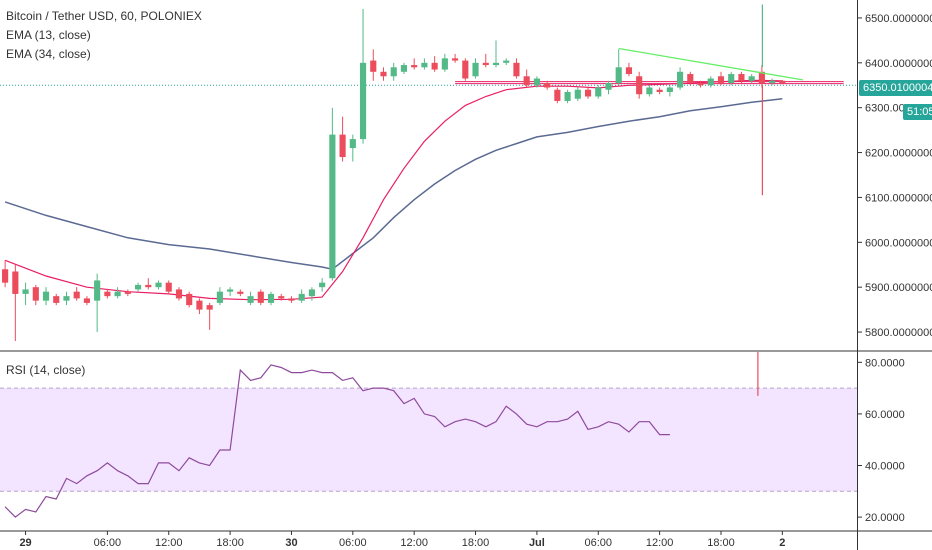 The width and height of the screenshot is (932, 550). Describe the element at coordinates (898, 243) in the screenshot. I see `price-tick-label: 6000.00000000` at that location.